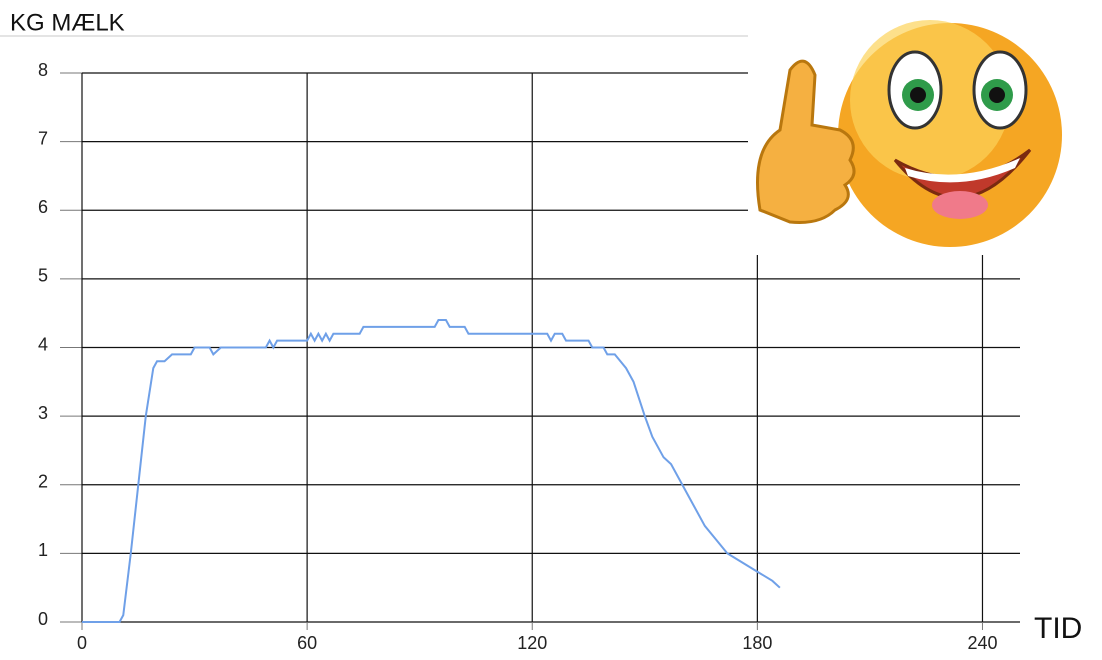 Image resolution: width=1102 pixels, height=660 pixels. What do you see at coordinates (43, 619) in the screenshot?
I see `y-tick-label: 0` at bounding box center [43, 619].